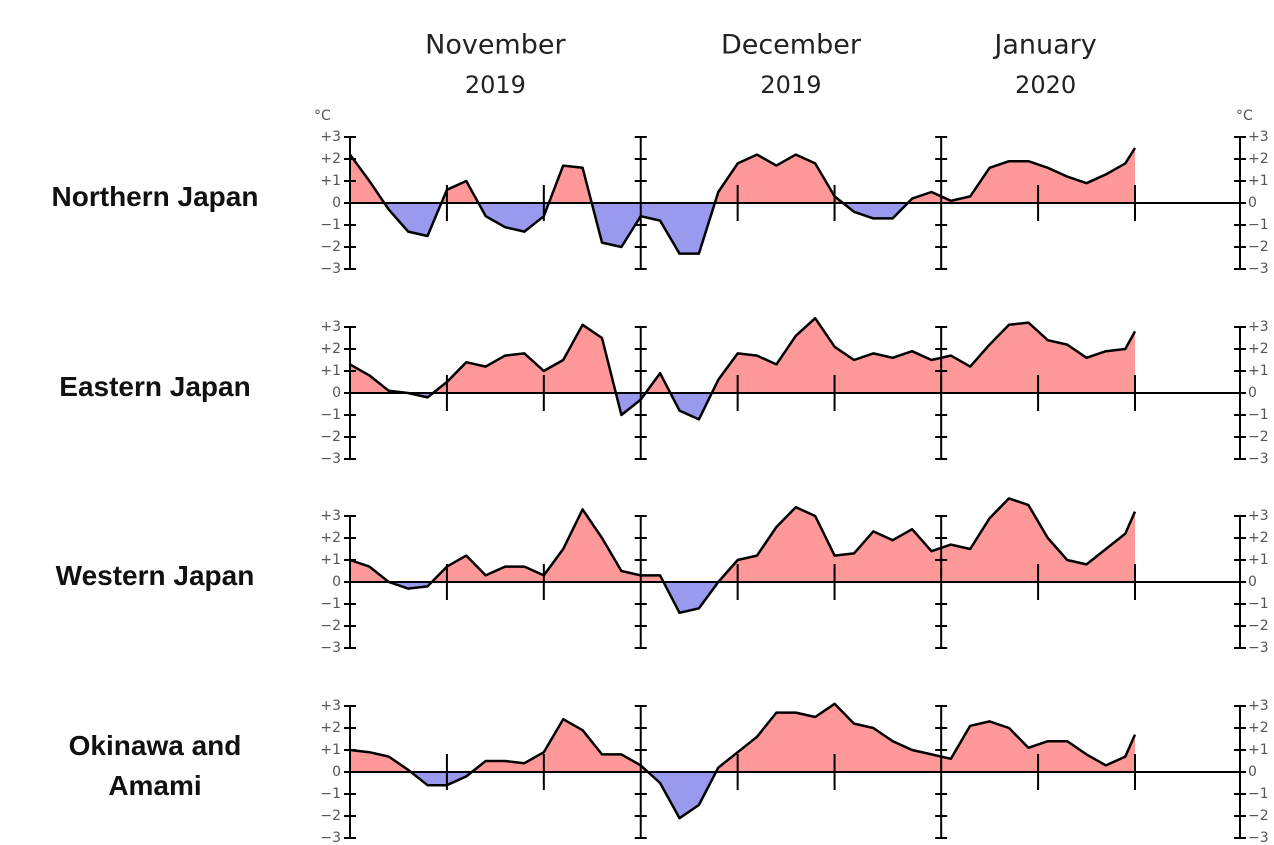  I want to click on year-label: 2020, so click(1045, 85).